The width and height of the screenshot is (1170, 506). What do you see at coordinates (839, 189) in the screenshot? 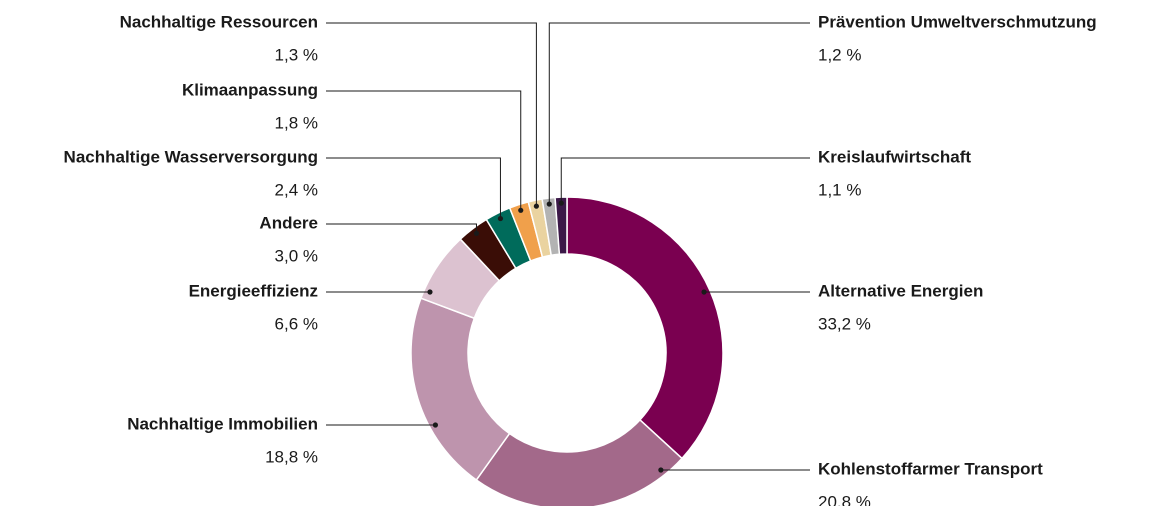
I see `label-value: 1,1 %` at bounding box center [839, 189].